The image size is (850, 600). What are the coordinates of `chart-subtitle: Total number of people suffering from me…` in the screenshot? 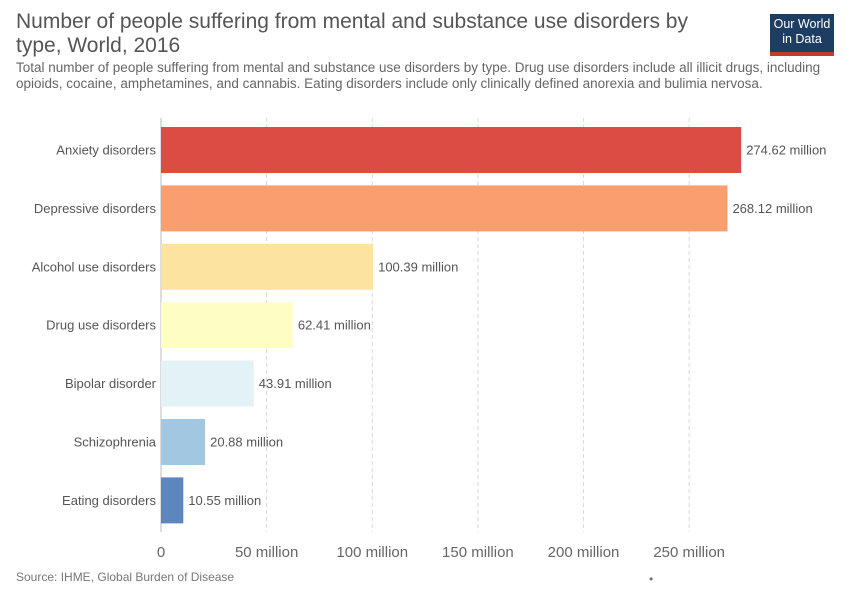 It's located at (418, 75).